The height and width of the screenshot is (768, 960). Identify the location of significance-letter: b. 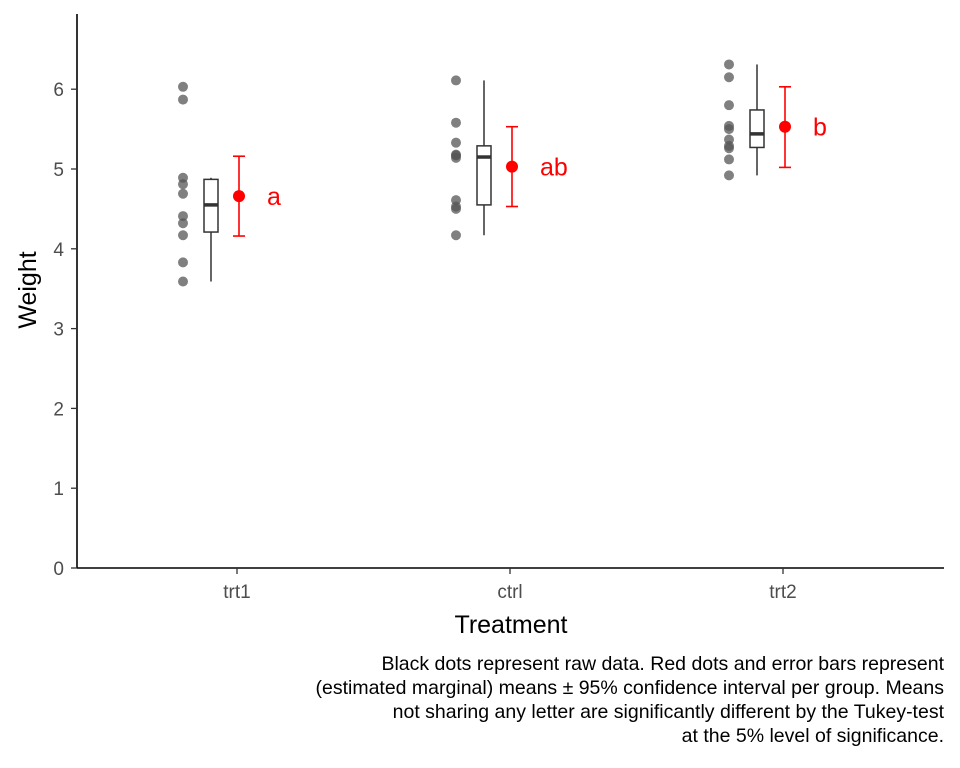
(820, 128).